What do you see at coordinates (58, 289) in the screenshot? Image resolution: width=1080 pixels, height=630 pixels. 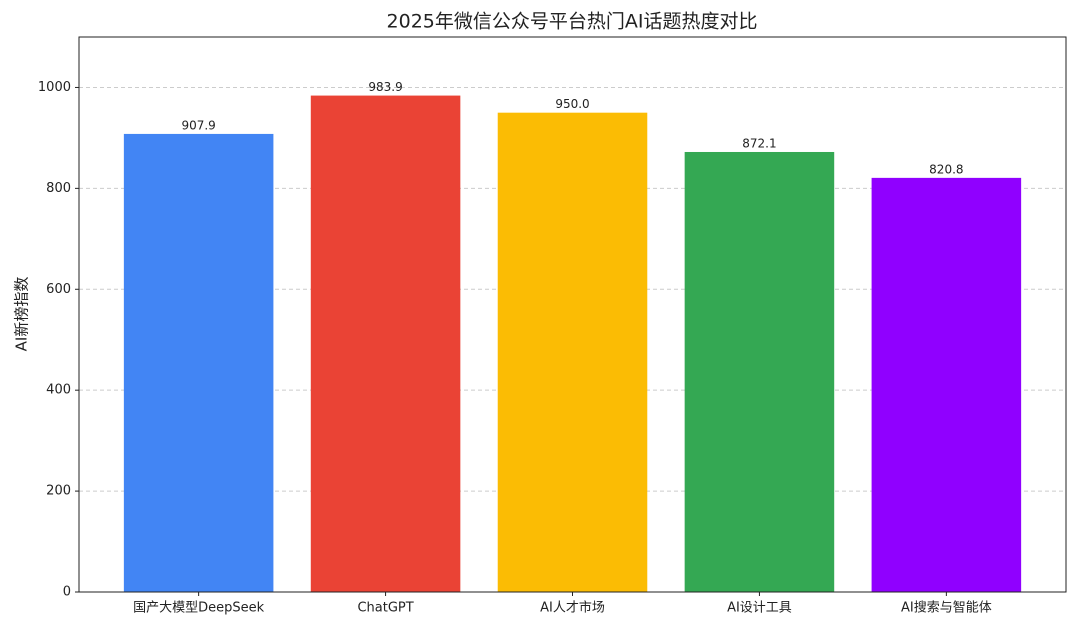 I see `y-tick-label: 600` at bounding box center [58, 289].